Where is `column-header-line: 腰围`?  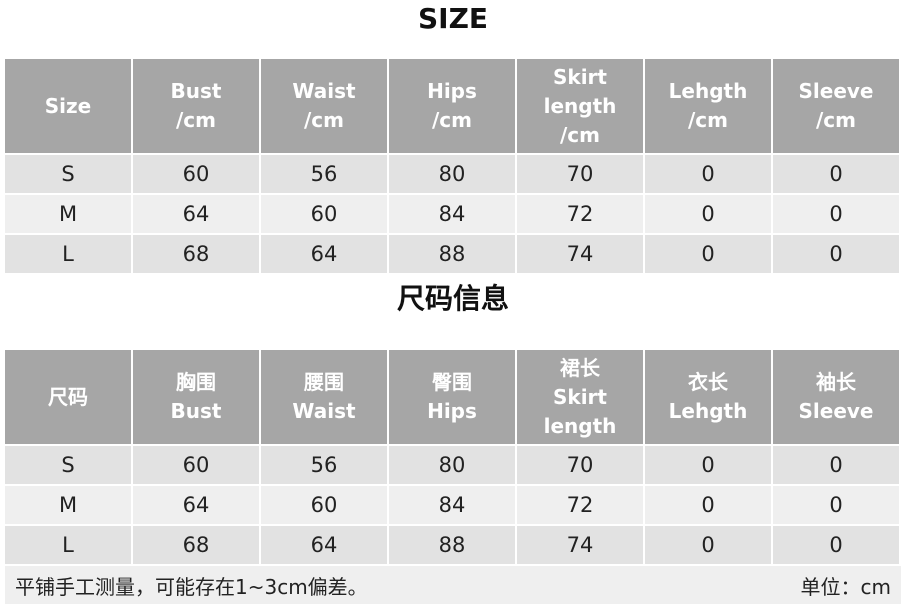
column-header-line: 腰围 is located at coordinates (324, 382).